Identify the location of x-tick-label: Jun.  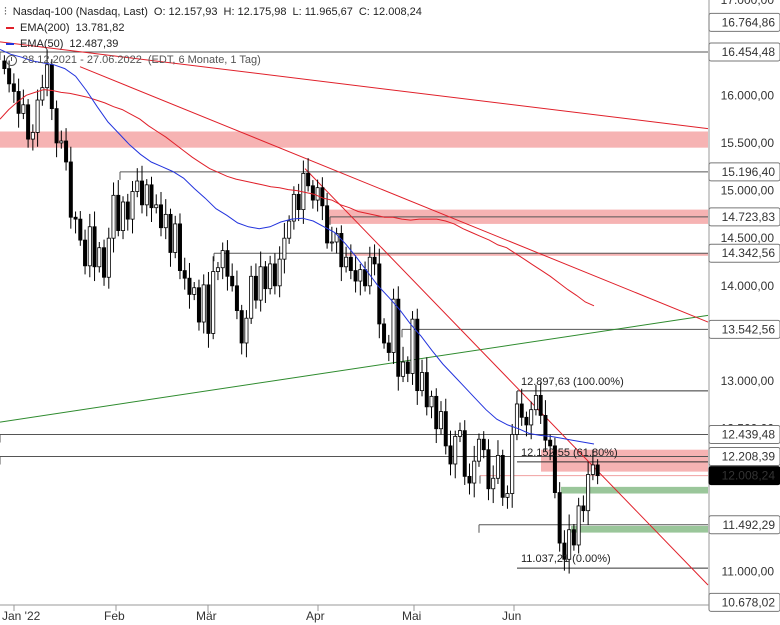
(511, 616).